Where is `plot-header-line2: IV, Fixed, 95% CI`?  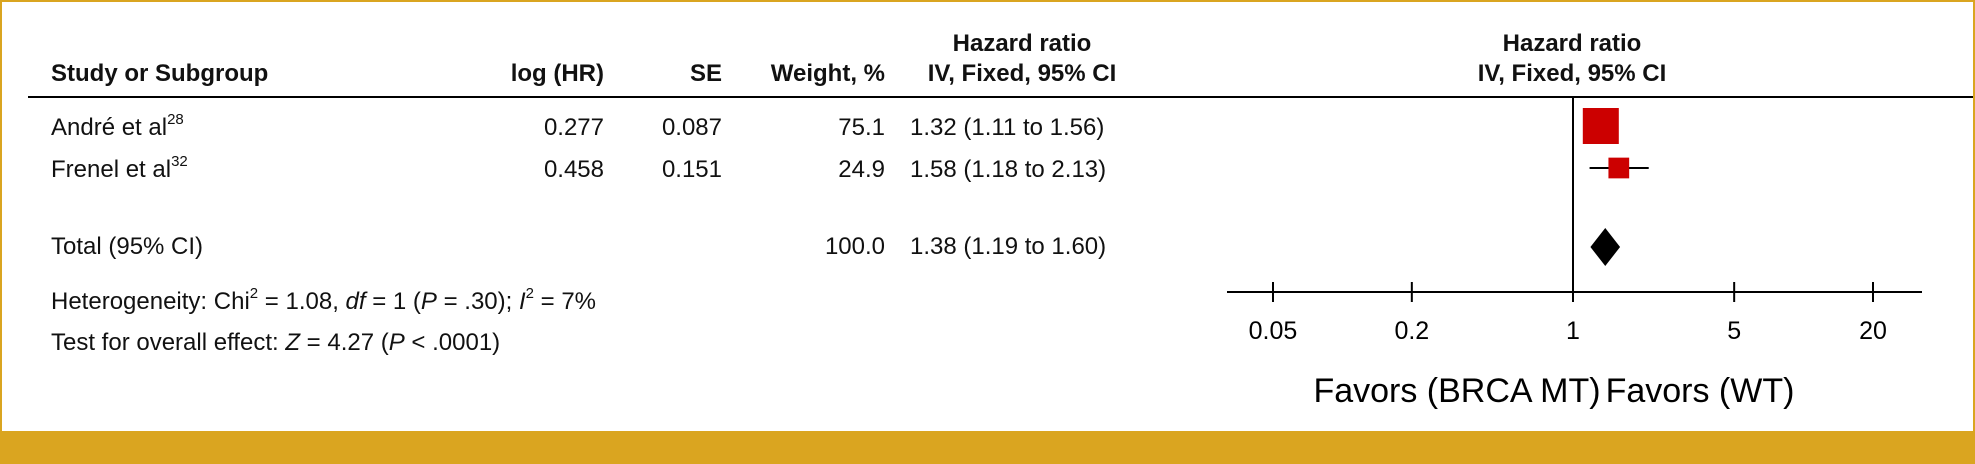
plot-header-line2: IV, Fixed, 95% CI is located at coordinates (1572, 73).